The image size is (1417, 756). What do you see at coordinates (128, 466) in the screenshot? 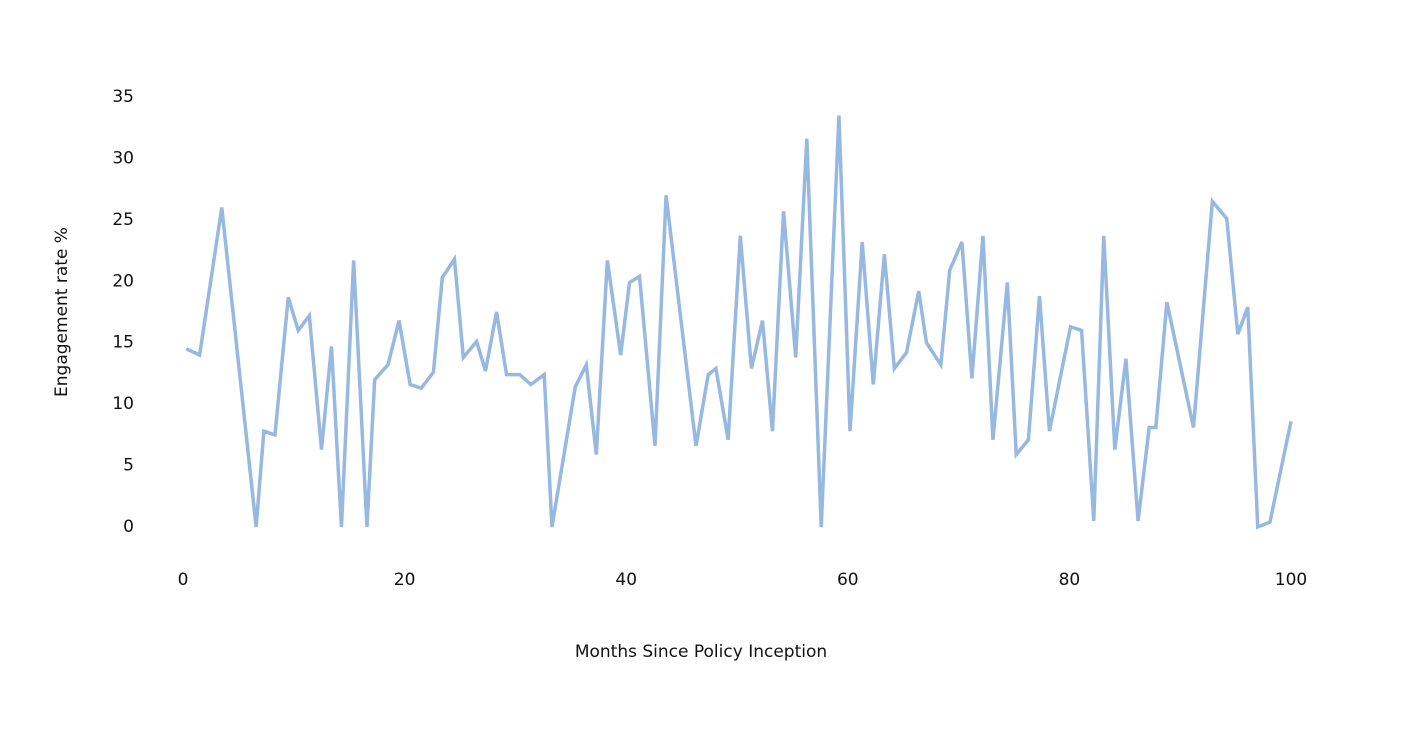
I see `y-tick-label: 5` at bounding box center [128, 466].